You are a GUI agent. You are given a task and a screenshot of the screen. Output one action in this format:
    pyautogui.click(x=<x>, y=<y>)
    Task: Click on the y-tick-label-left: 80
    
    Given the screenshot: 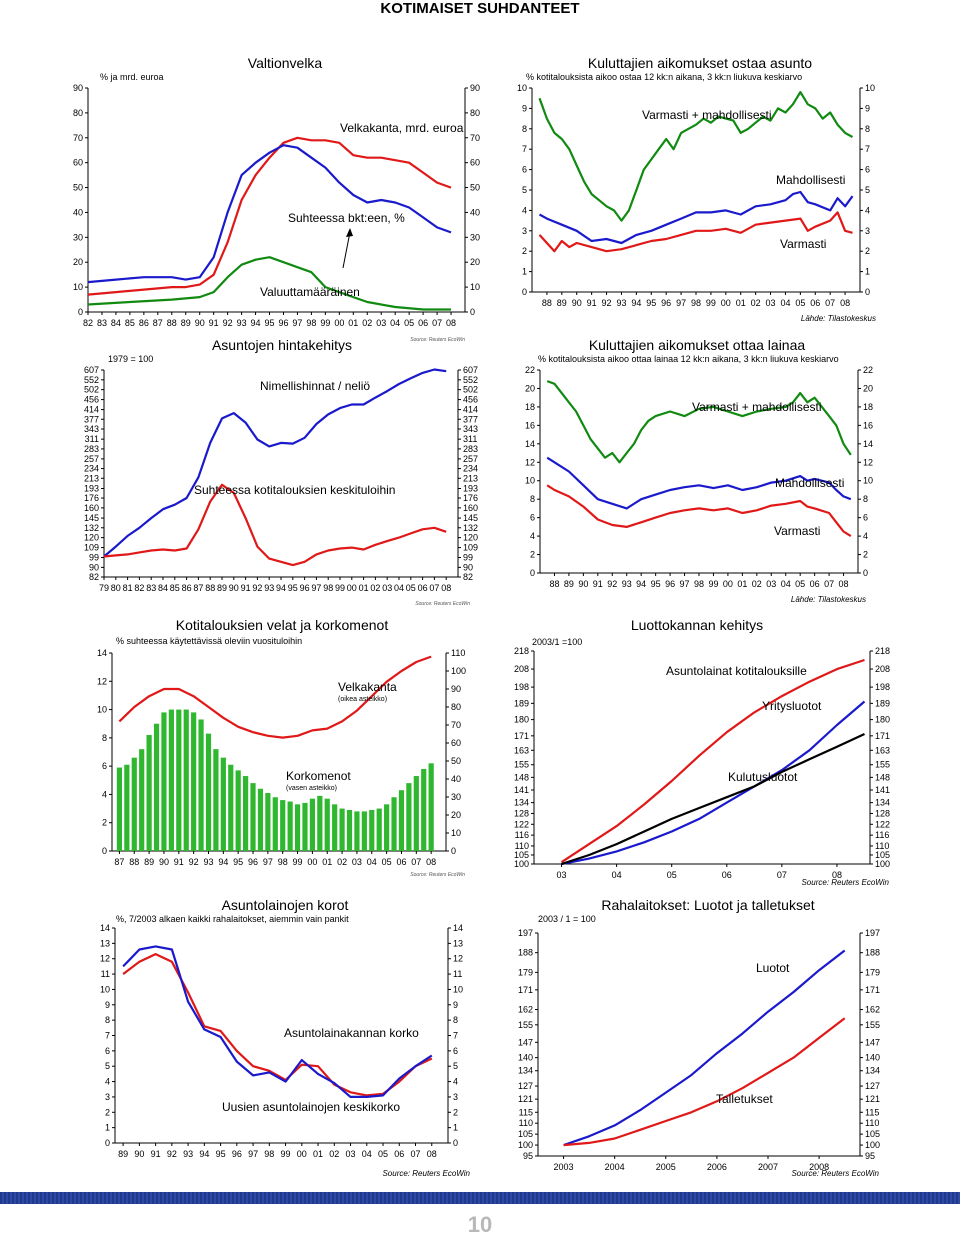 What is the action you would take?
    pyautogui.click(x=78, y=113)
    